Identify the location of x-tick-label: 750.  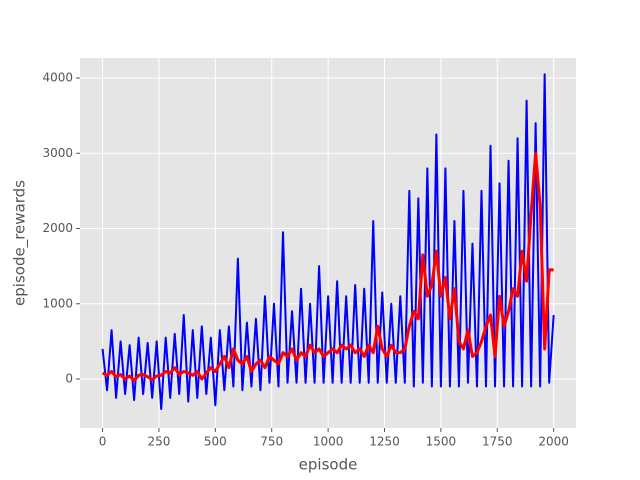
(271, 442).